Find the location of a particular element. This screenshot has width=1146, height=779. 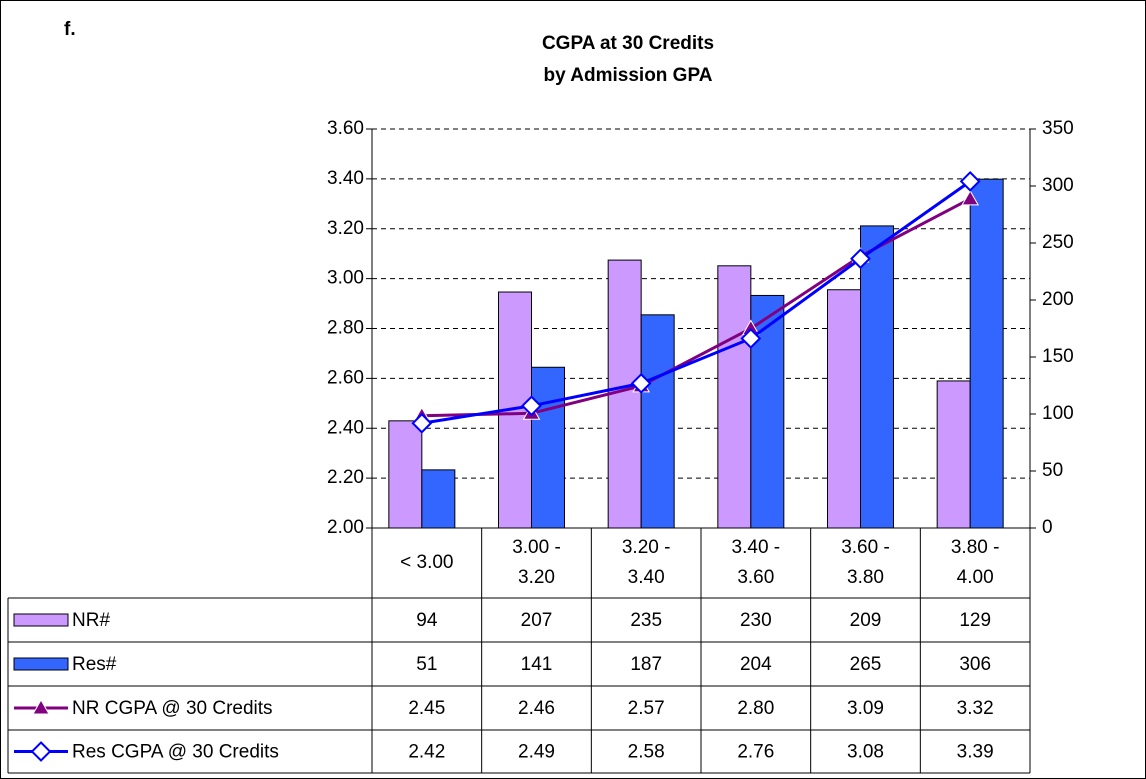

y2-tick-label: 200 is located at coordinates (1058, 299).